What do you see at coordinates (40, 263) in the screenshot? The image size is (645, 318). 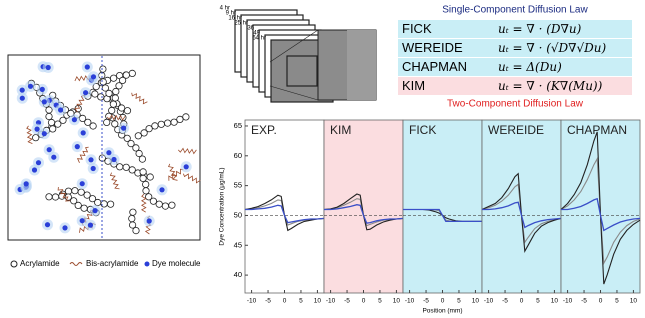 I see `legend-text: Acrylamide` at bounding box center [40, 263].